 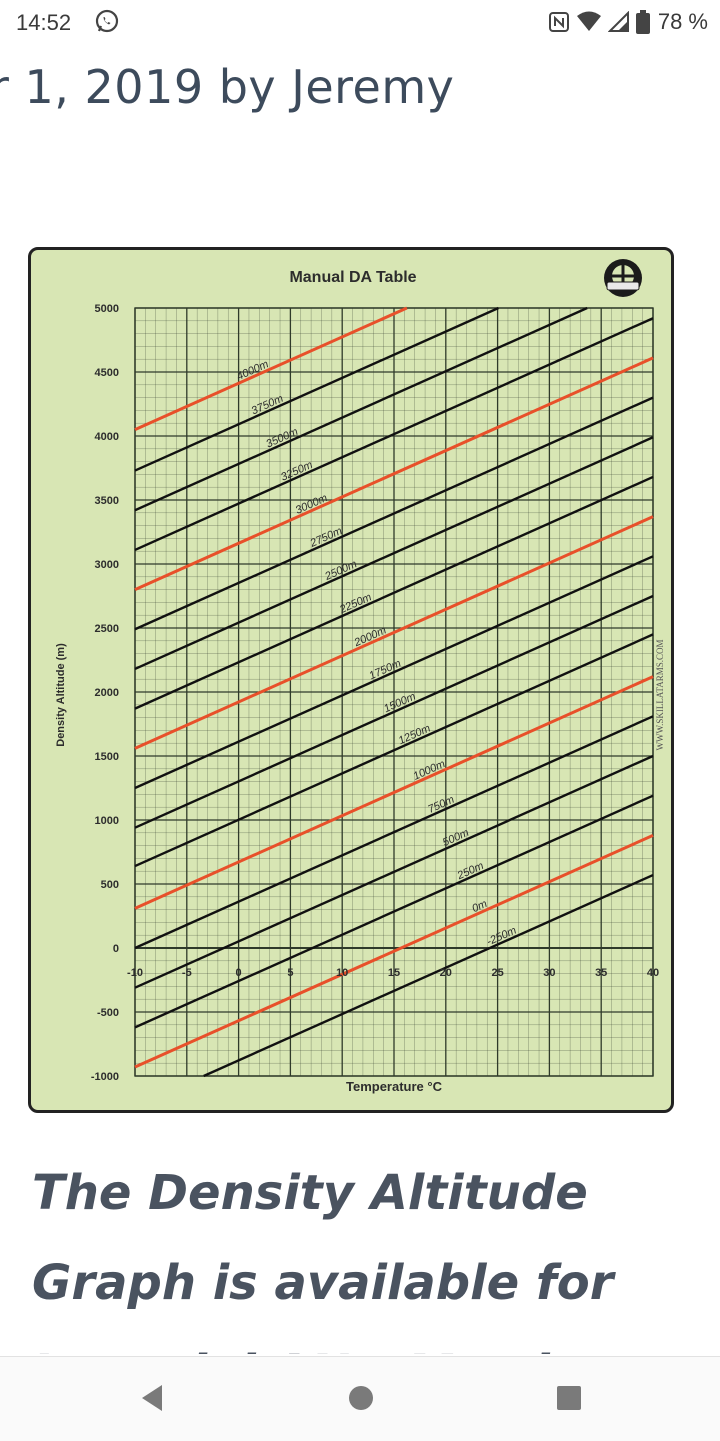 What do you see at coordinates (105, 1077) in the screenshot?
I see `y-tick-label: -1000` at bounding box center [105, 1077].